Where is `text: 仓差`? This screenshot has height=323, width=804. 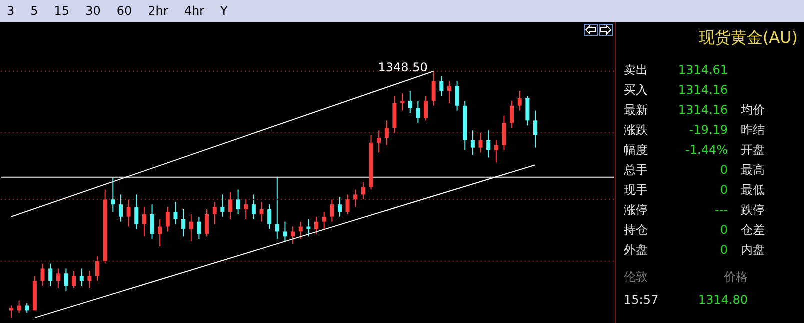
text: 仓差 is located at coordinates (753, 230).